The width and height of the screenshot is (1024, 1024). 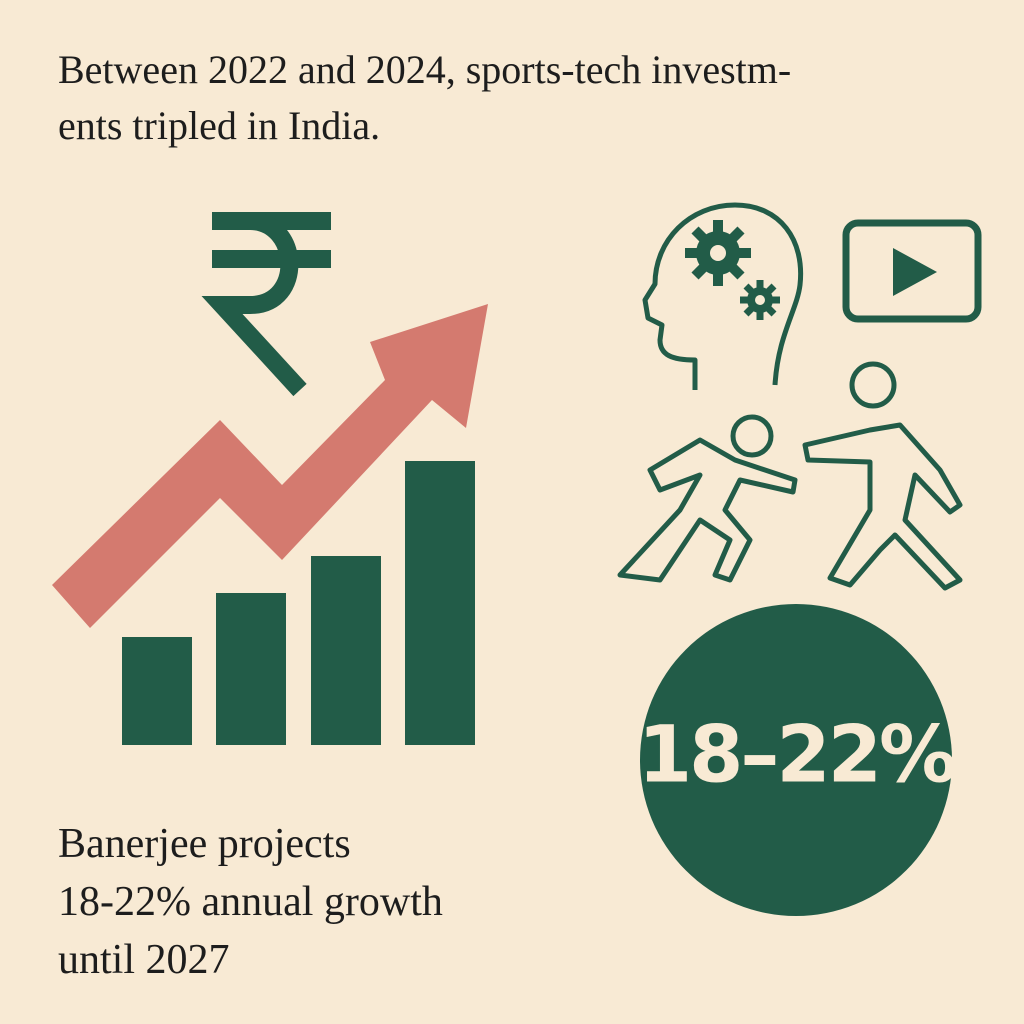 I want to click on headline-line: ents tripled in India., so click(x=219, y=125).